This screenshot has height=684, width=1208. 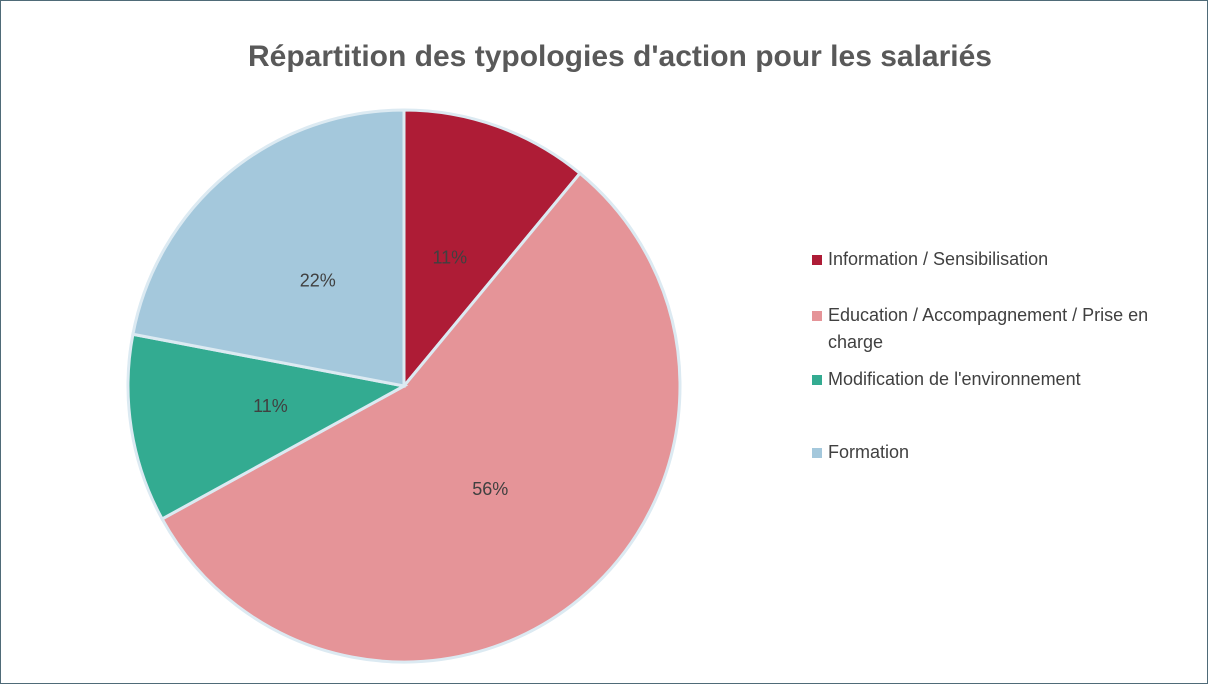 I want to click on legend-item: Modification de l'environnement, so click(x=1002, y=379).